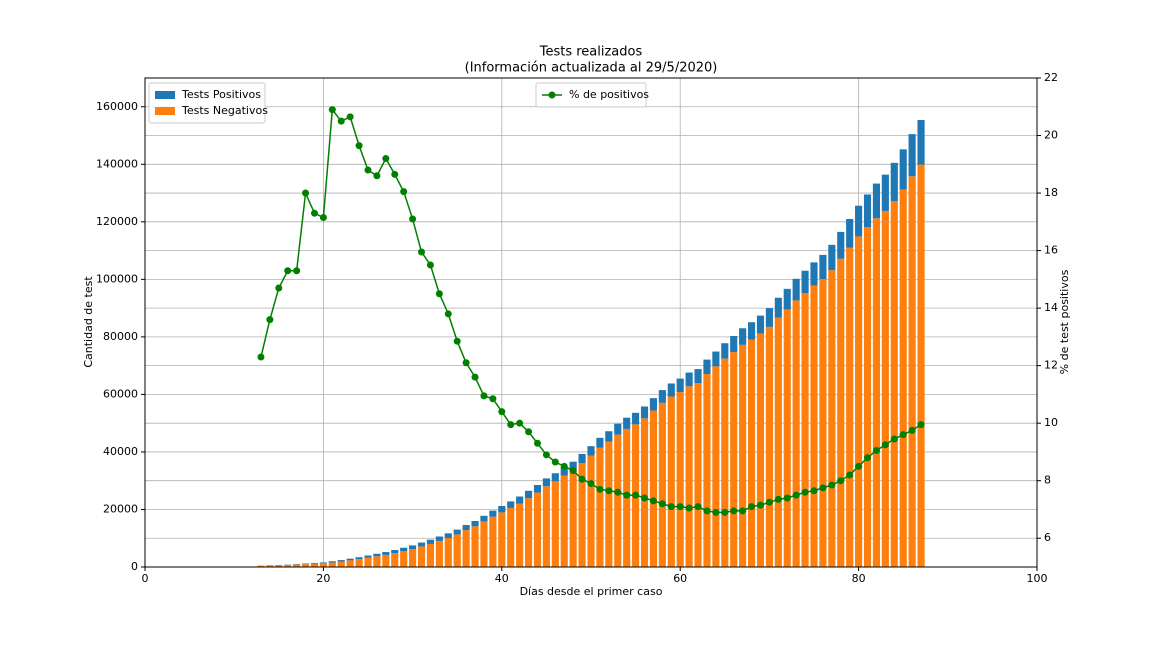  What do you see at coordinates (120, 508) in the screenshot?
I see `y-tick-label: 20000` at bounding box center [120, 508].